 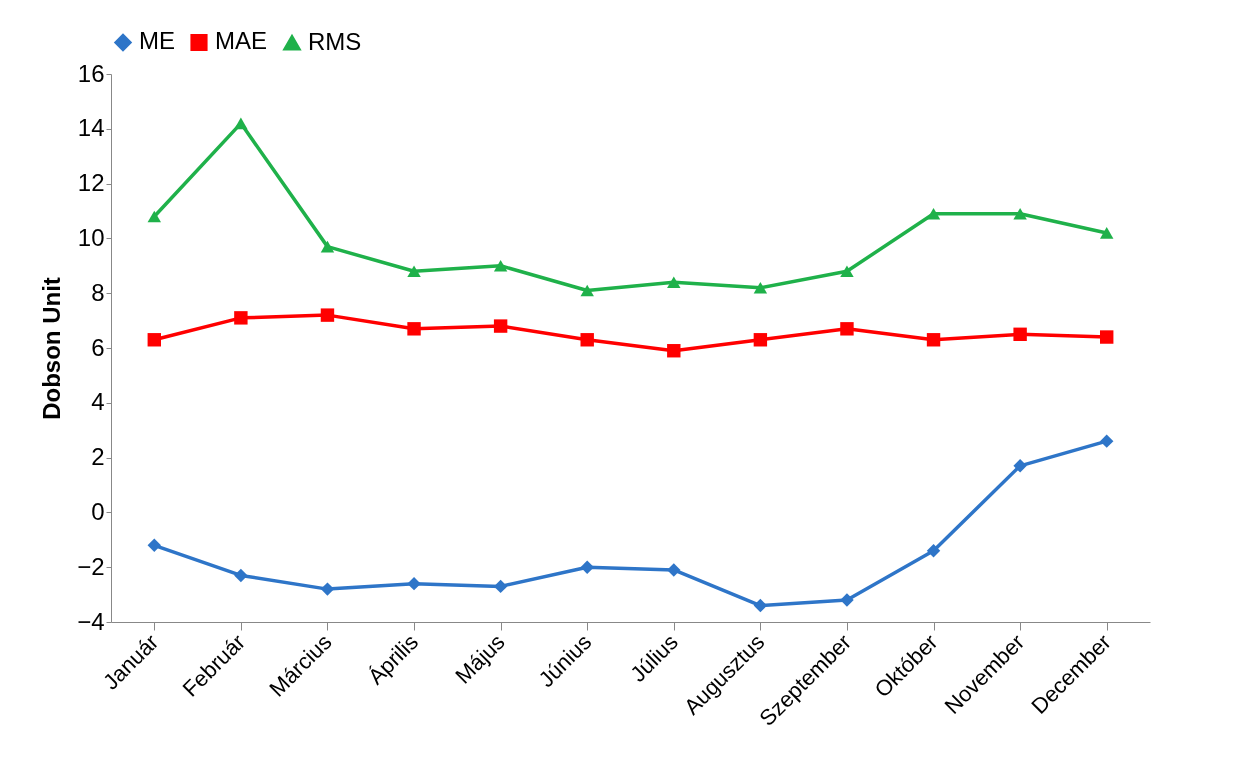 I want to click on y-tick-label: 2, so click(x=98, y=457).